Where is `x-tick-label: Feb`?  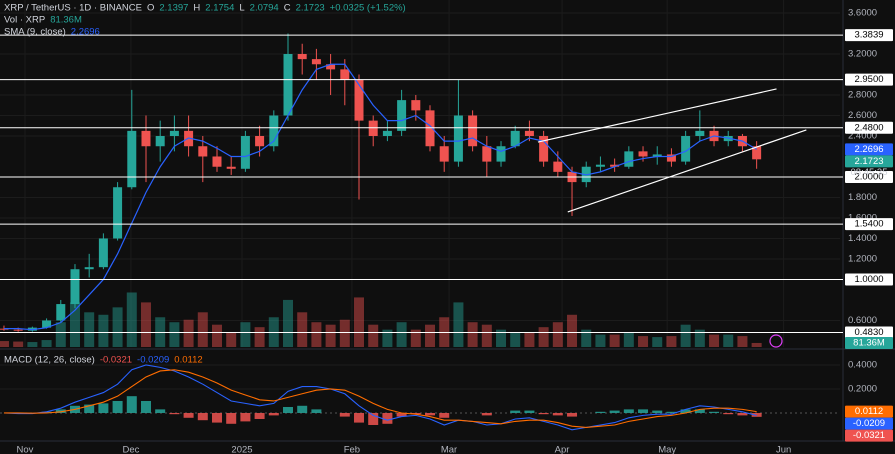 x-tick-label: Feb is located at coordinates (352, 449).